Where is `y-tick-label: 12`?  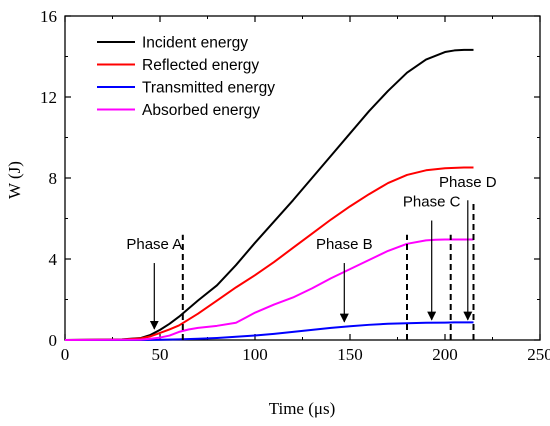
y-tick-label: 12 is located at coordinates (48, 97).